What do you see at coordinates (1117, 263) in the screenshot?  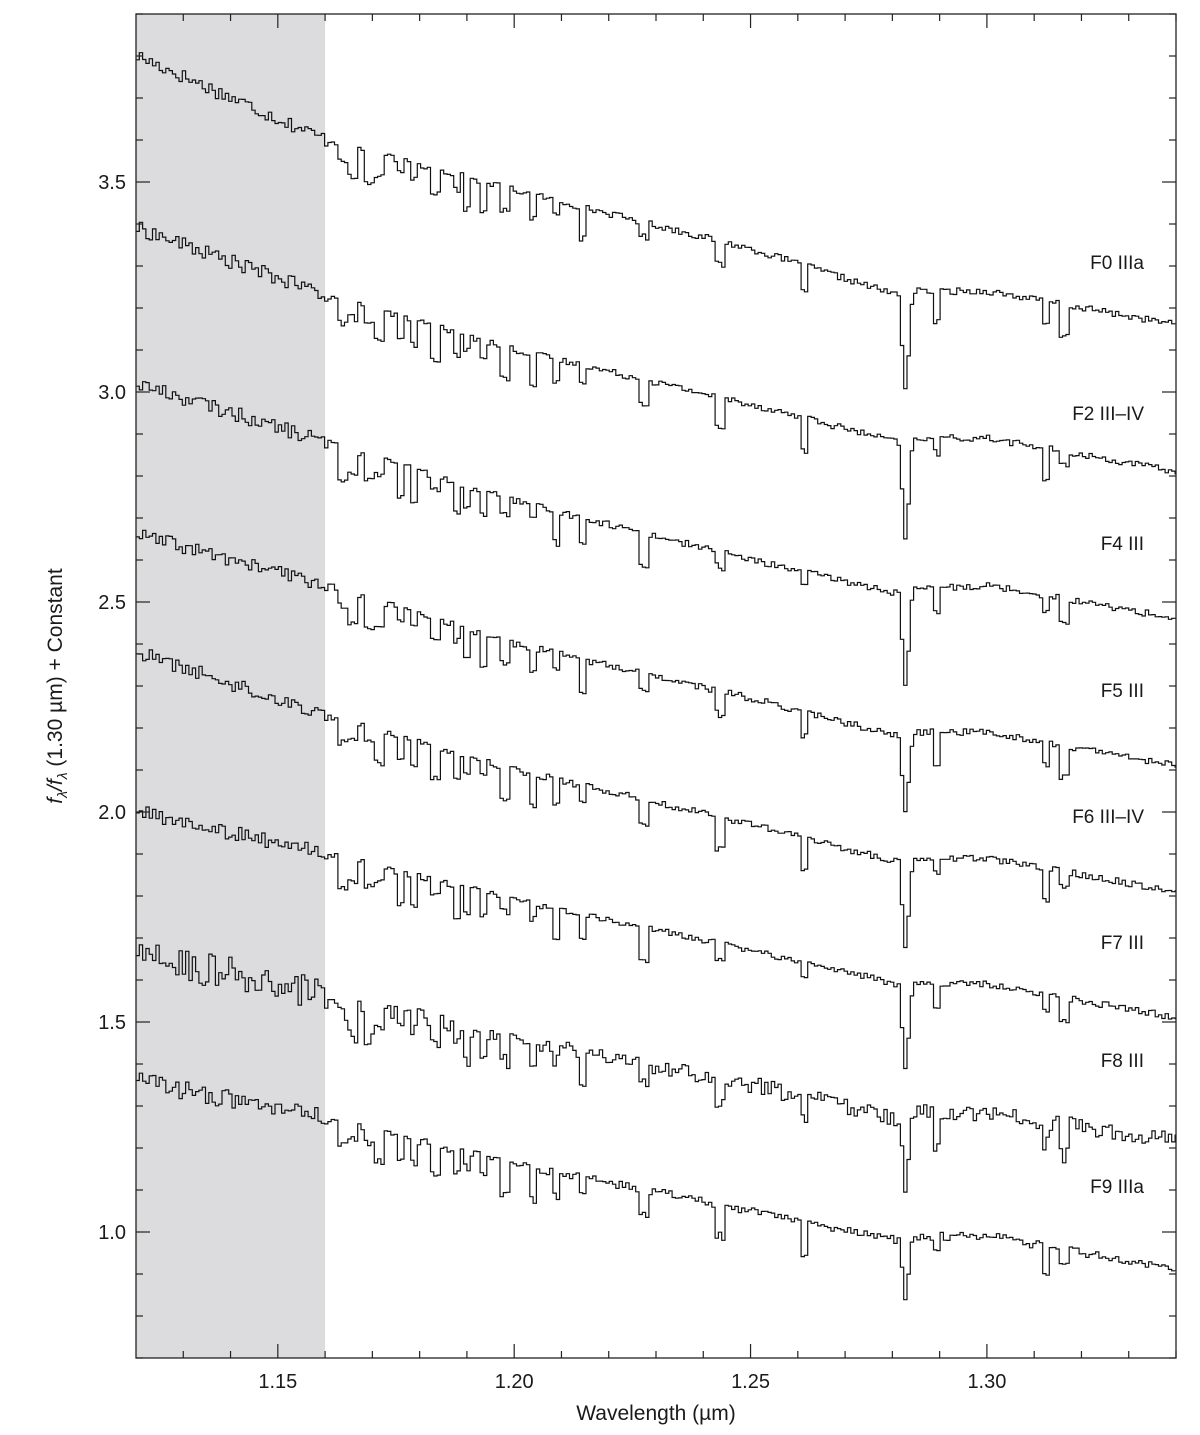 I see `series-label: F0 IIIa` at bounding box center [1117, 263].